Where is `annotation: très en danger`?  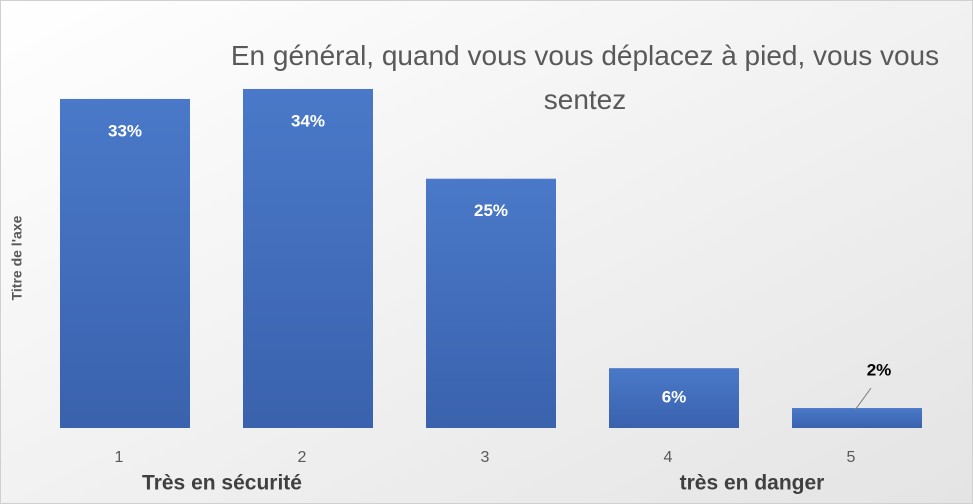 annotation: très en danger is located at coordinates (752, 483).